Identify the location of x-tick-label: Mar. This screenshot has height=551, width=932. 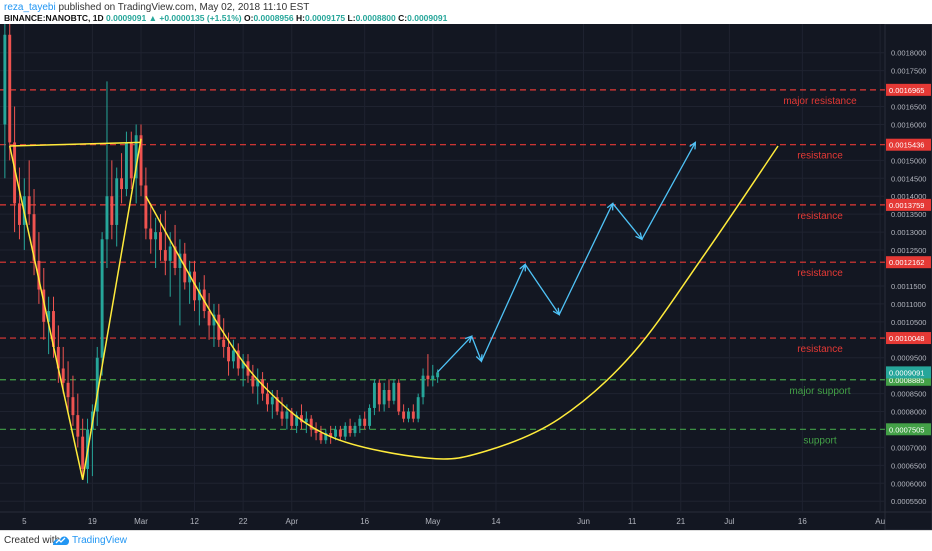
(141, 521).